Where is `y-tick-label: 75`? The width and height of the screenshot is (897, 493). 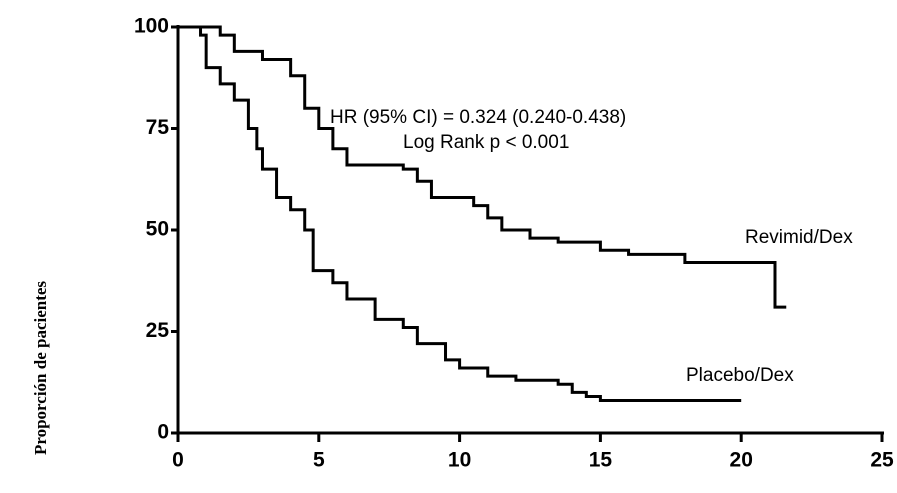 y-tick-label: 75 is located at coordinates (158, 127).